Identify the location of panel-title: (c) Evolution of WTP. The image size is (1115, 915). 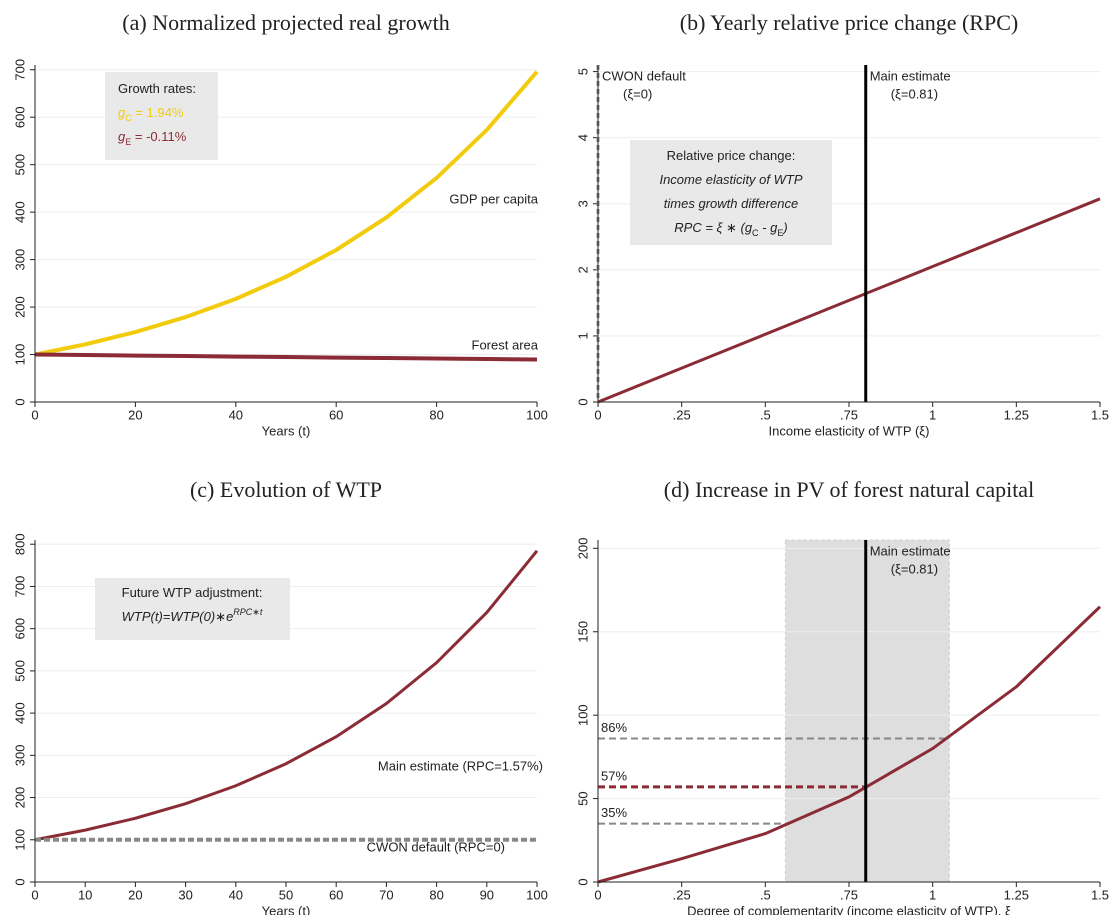
(286, 489).